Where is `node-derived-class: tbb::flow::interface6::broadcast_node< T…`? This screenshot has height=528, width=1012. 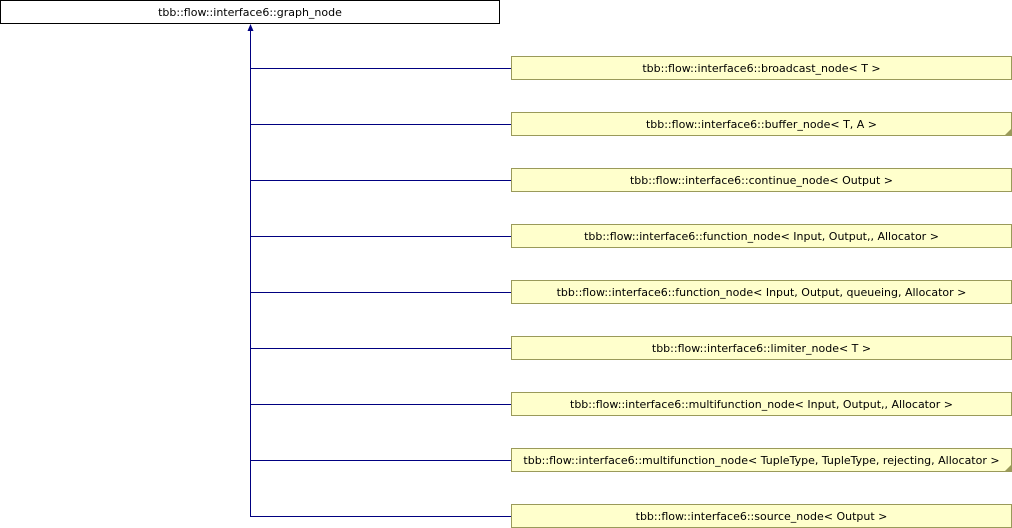 node-derived-class: tbb::flow::interface6::broadcast_node< T… is located at coordinates (761, 68).